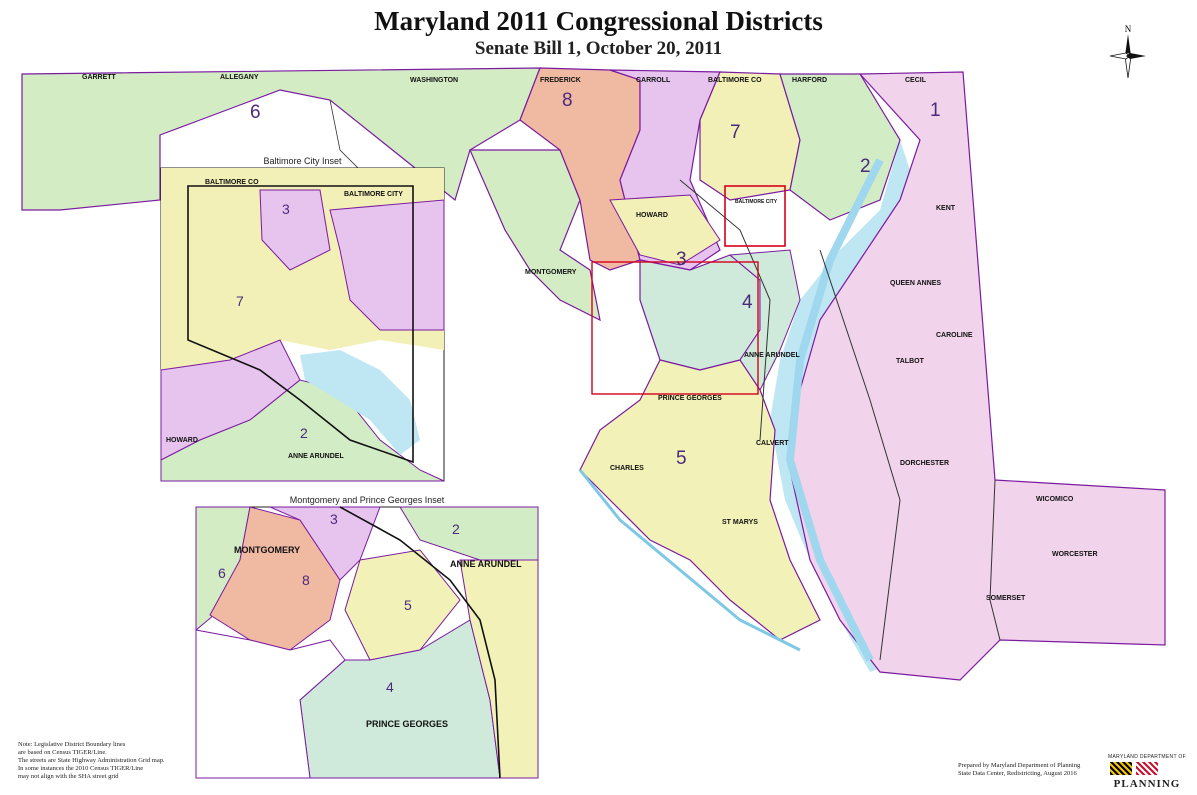  What do you see at coordinates (408, 605) in the screenshot?
I see `mont-inset-district-5: 5` at bounding box center [408, 605].